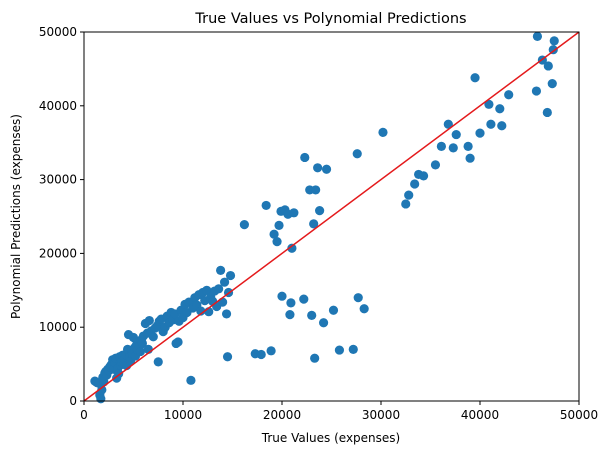 Image resolution: width=611 pixels, height=455 pixels. I want to click on x-axis-label: True Values (expenses), so click(330, 438).